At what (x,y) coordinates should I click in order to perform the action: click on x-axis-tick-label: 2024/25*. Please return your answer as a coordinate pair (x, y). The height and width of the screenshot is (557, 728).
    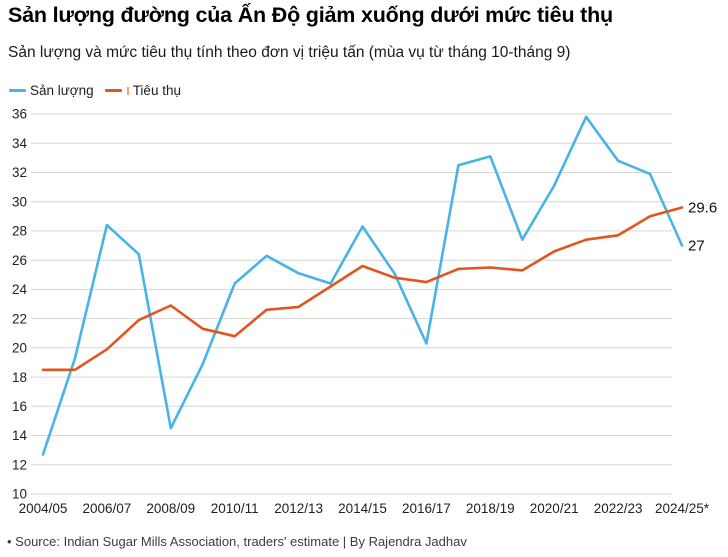
    Looking at the image, I should click on (682, 508).